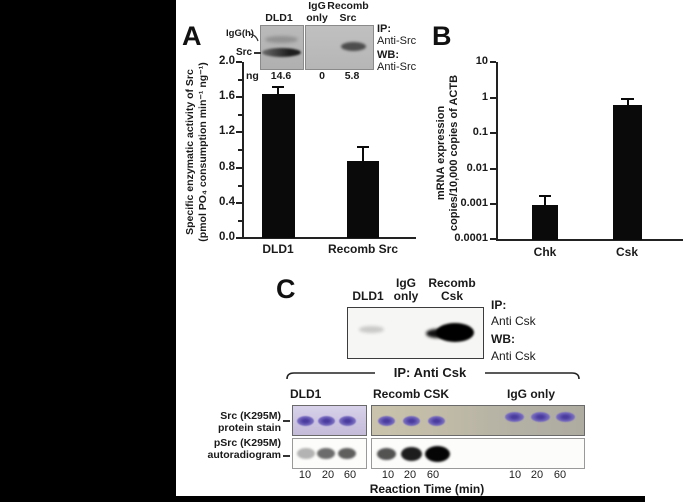 The width and height of the screenshot is (683, 502). I want to click on western-blot-dld1, so click(282, 47).